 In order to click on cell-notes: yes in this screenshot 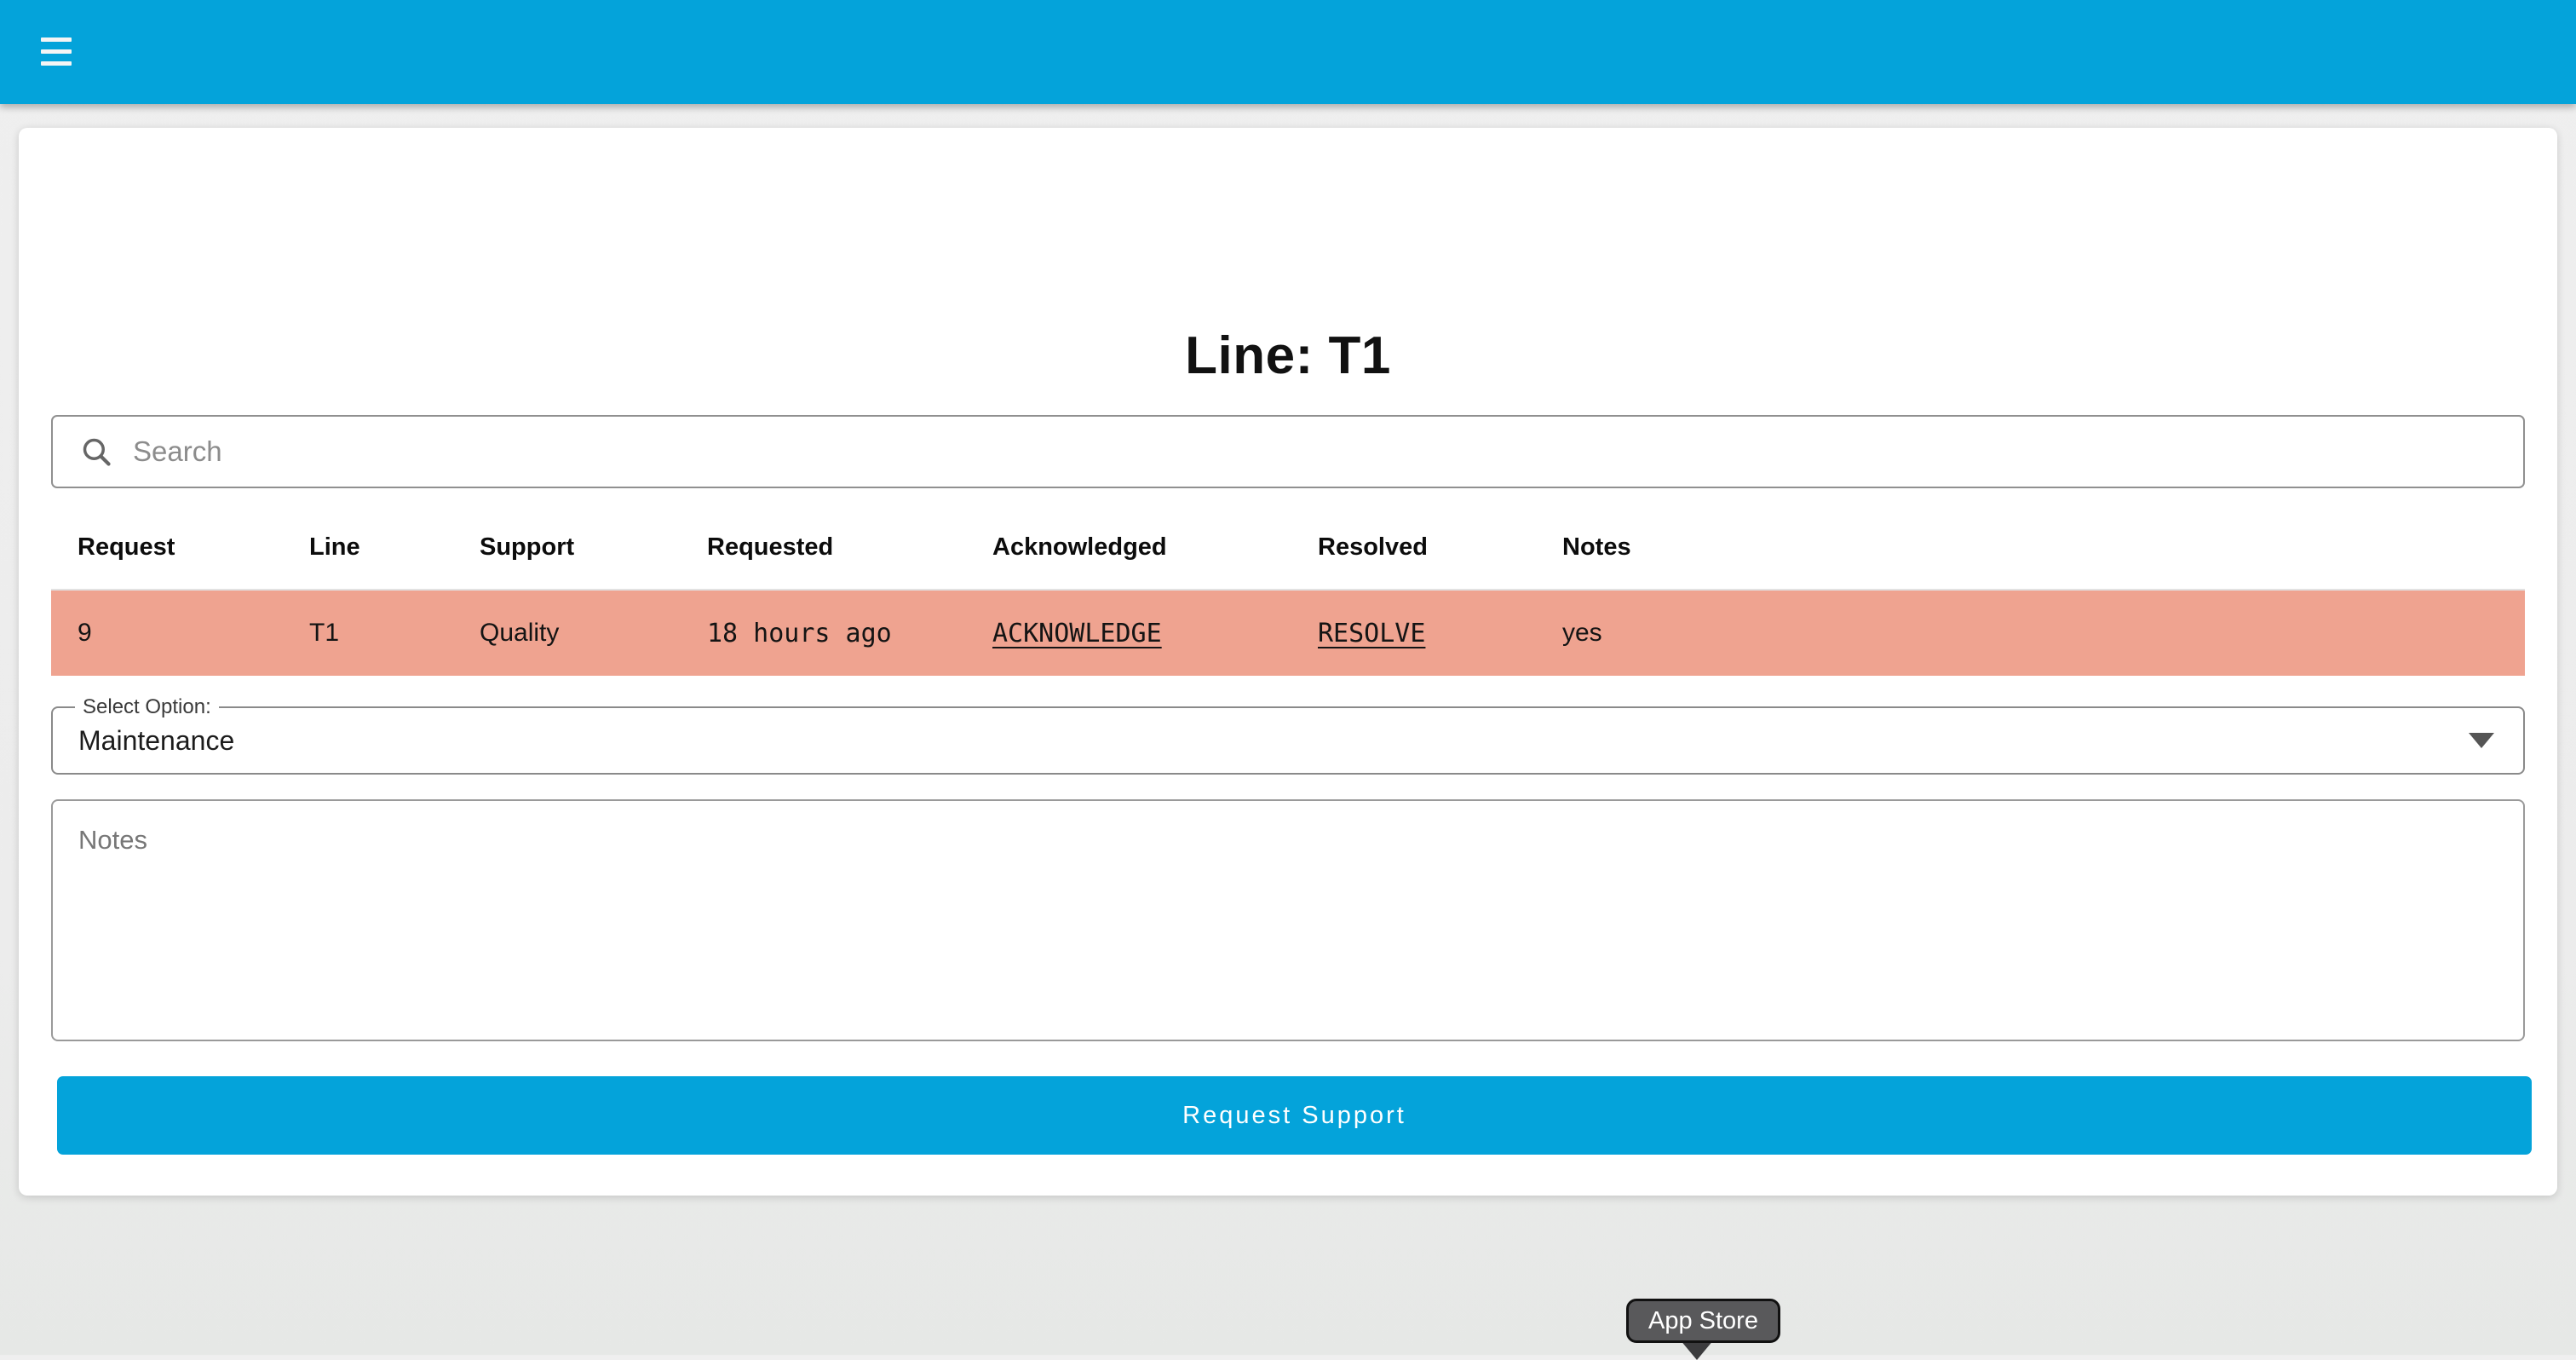, I will do `click(1582, 633)`.